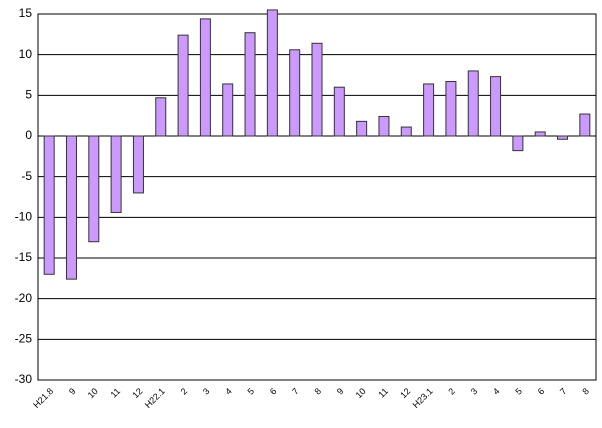  I want to click on y-tick-label: 5, so click(28, 95).